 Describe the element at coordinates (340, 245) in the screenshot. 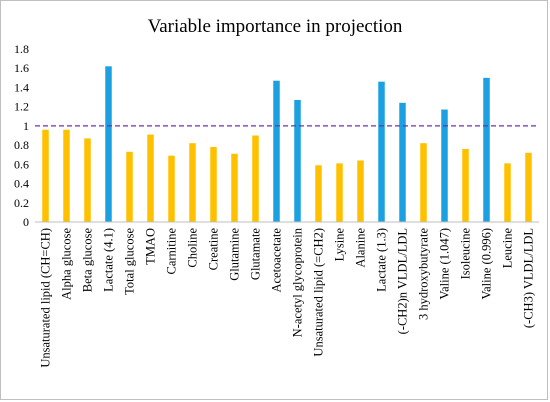

I see `x-category-label: Lysine` at that location.